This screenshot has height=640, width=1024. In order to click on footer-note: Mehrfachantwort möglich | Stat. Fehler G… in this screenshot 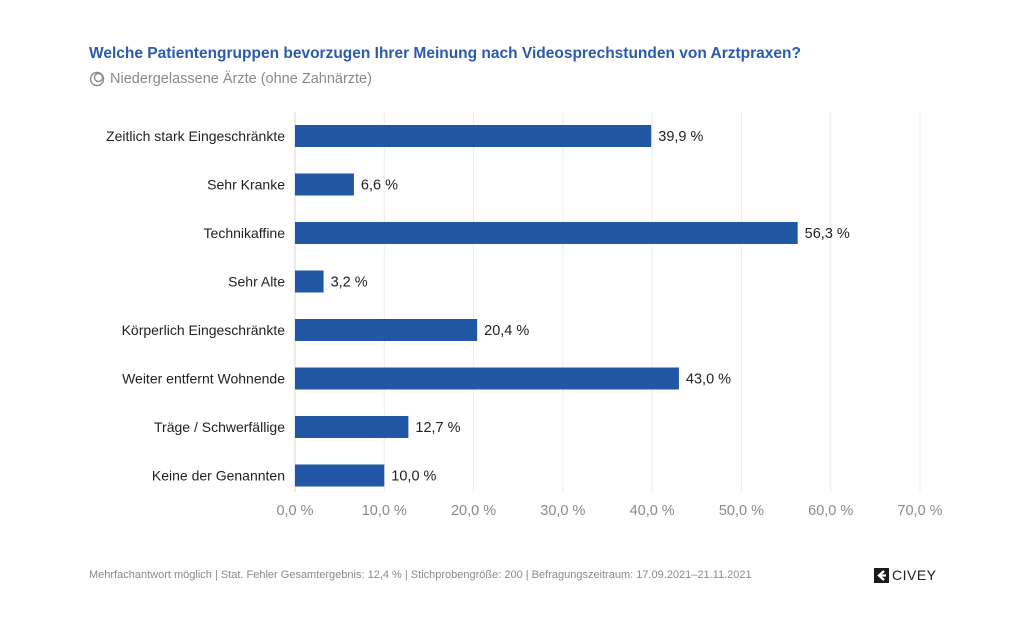, I will do `click(420, 575)`.